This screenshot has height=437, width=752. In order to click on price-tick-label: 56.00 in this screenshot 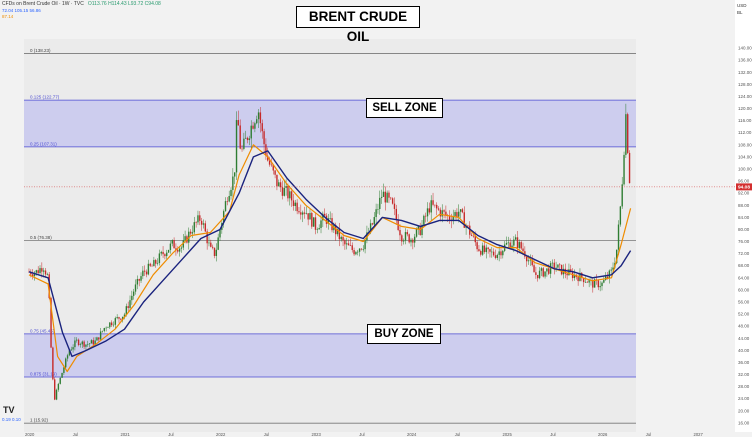, I will do `click(744, 302)`.